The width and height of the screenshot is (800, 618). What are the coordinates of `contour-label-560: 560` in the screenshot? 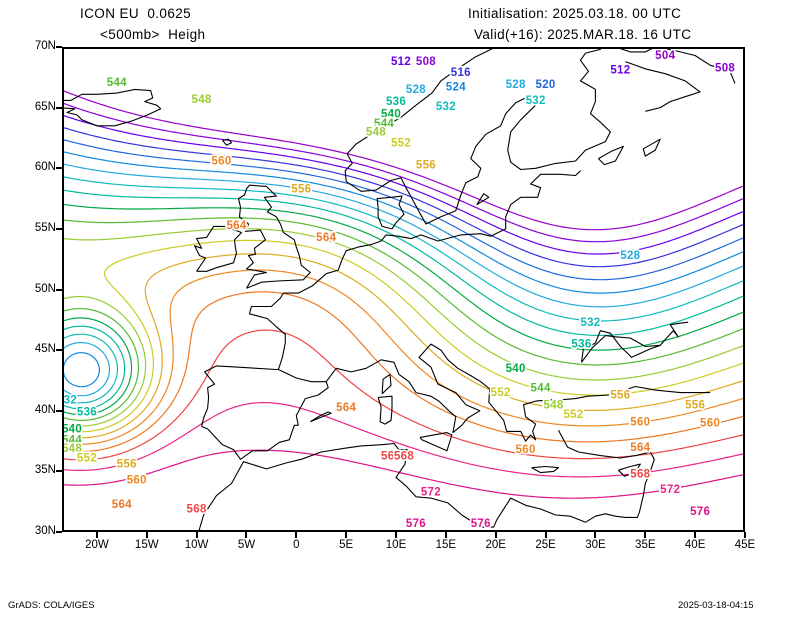 It's located at (640, 422).